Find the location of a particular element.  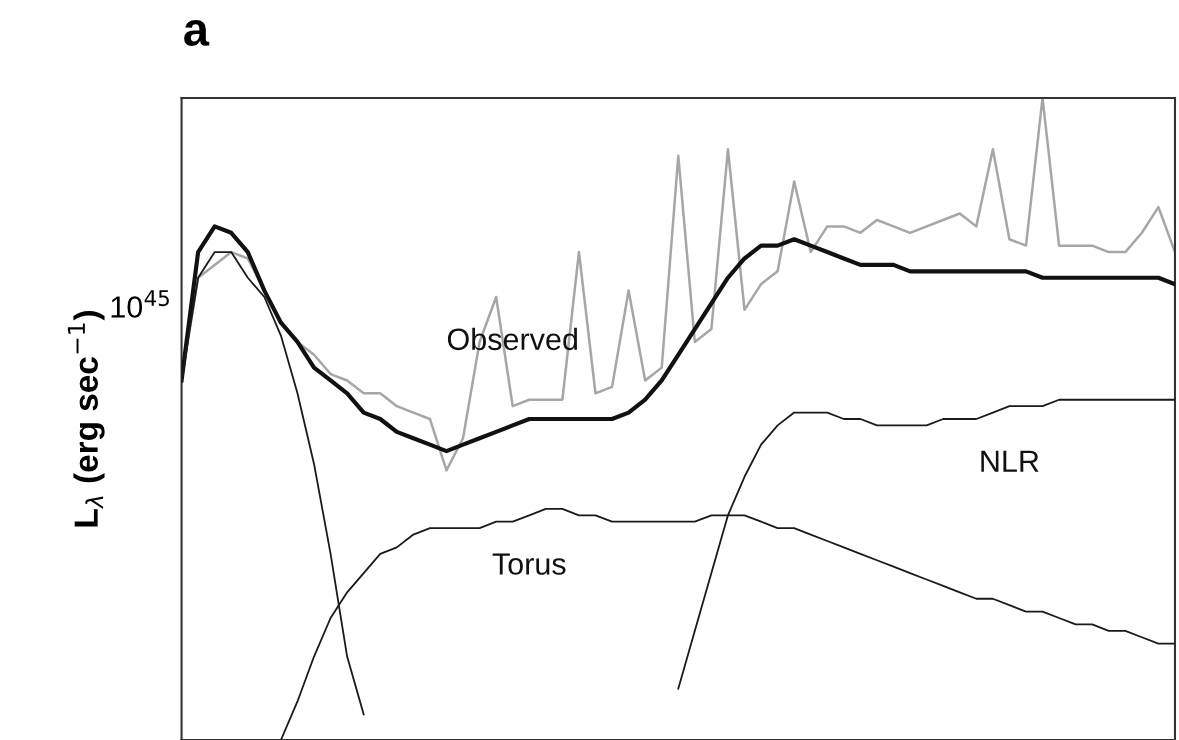

series-label: Observed is located at coordinates (512, 339).